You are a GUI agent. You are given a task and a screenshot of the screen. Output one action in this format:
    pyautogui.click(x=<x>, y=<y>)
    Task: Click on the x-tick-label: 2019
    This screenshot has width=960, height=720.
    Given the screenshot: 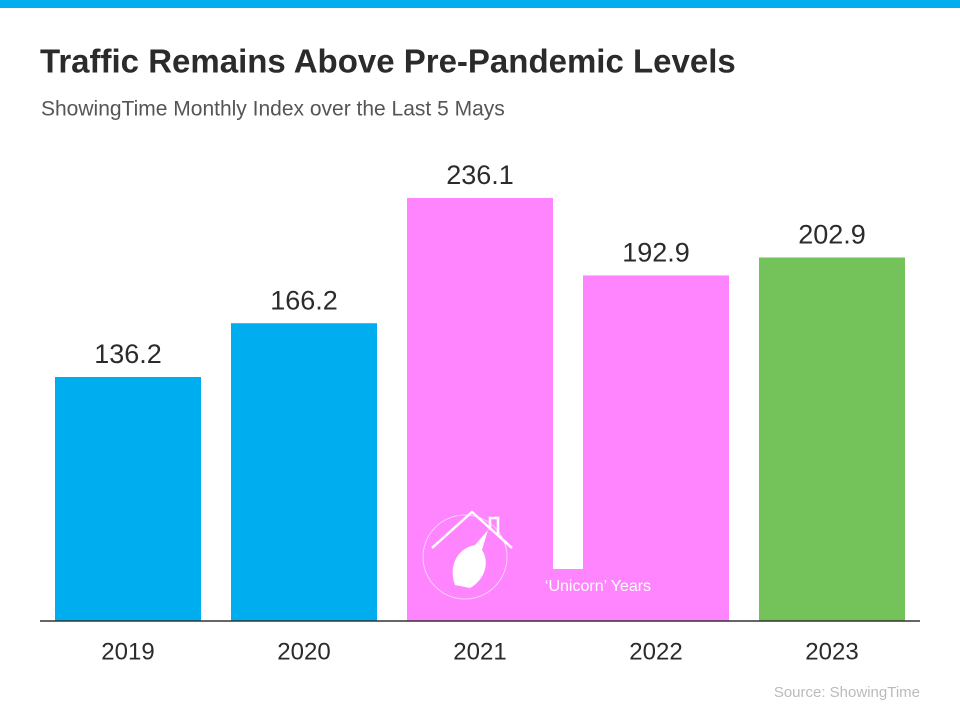 What is the action you would take?
    pyautogui.click(x=127, y=651)
    